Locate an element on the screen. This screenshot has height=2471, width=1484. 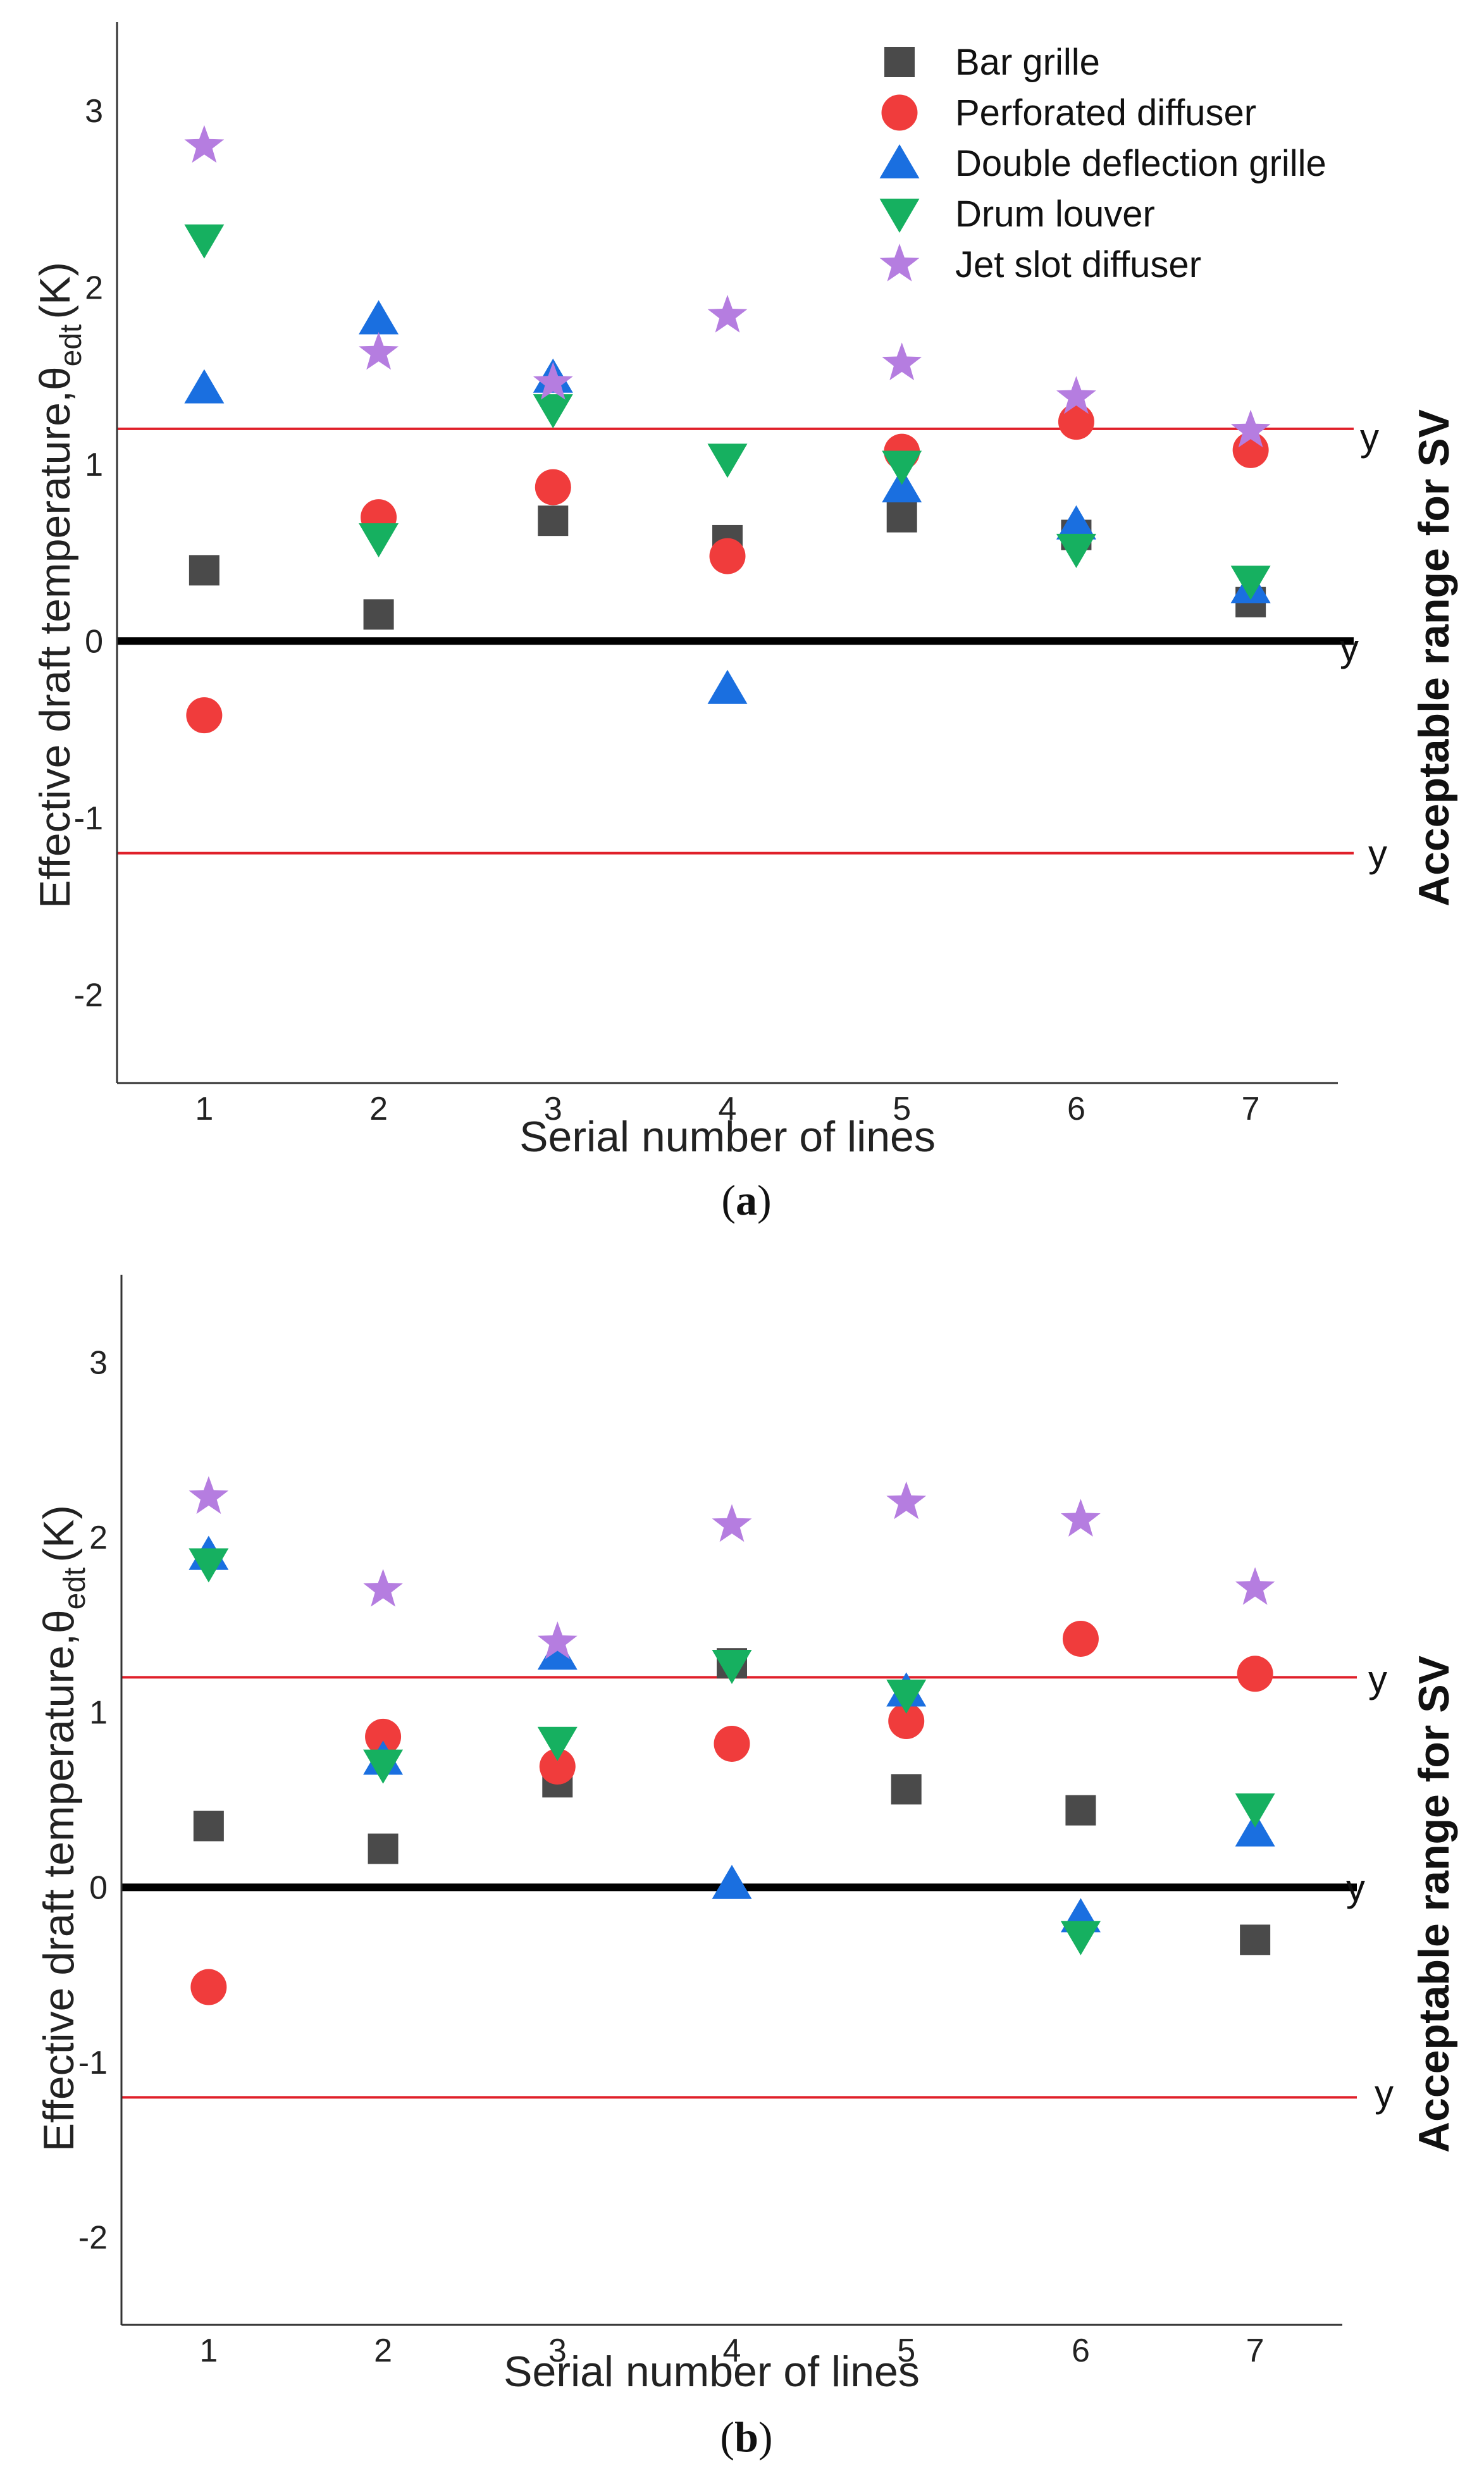
legend-symbols is located at coordinates (899, 164).